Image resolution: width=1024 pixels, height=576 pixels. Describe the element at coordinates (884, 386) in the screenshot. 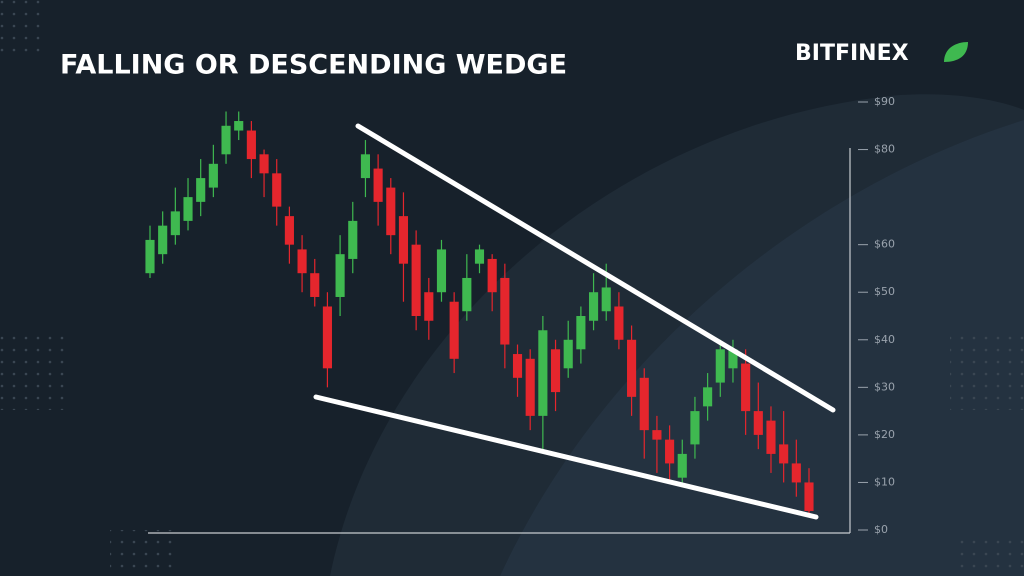

I see `y-tick-label: $30` at that location.